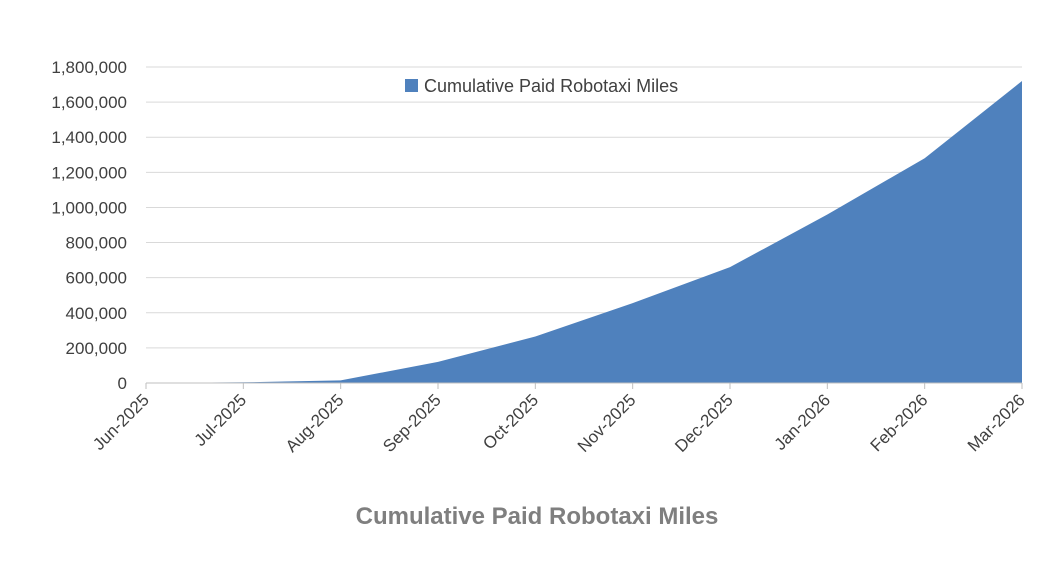  Describe the element at coordinates (89, 67) in the screenshot. I see `y-tick-label: 1,800,000` at that location.